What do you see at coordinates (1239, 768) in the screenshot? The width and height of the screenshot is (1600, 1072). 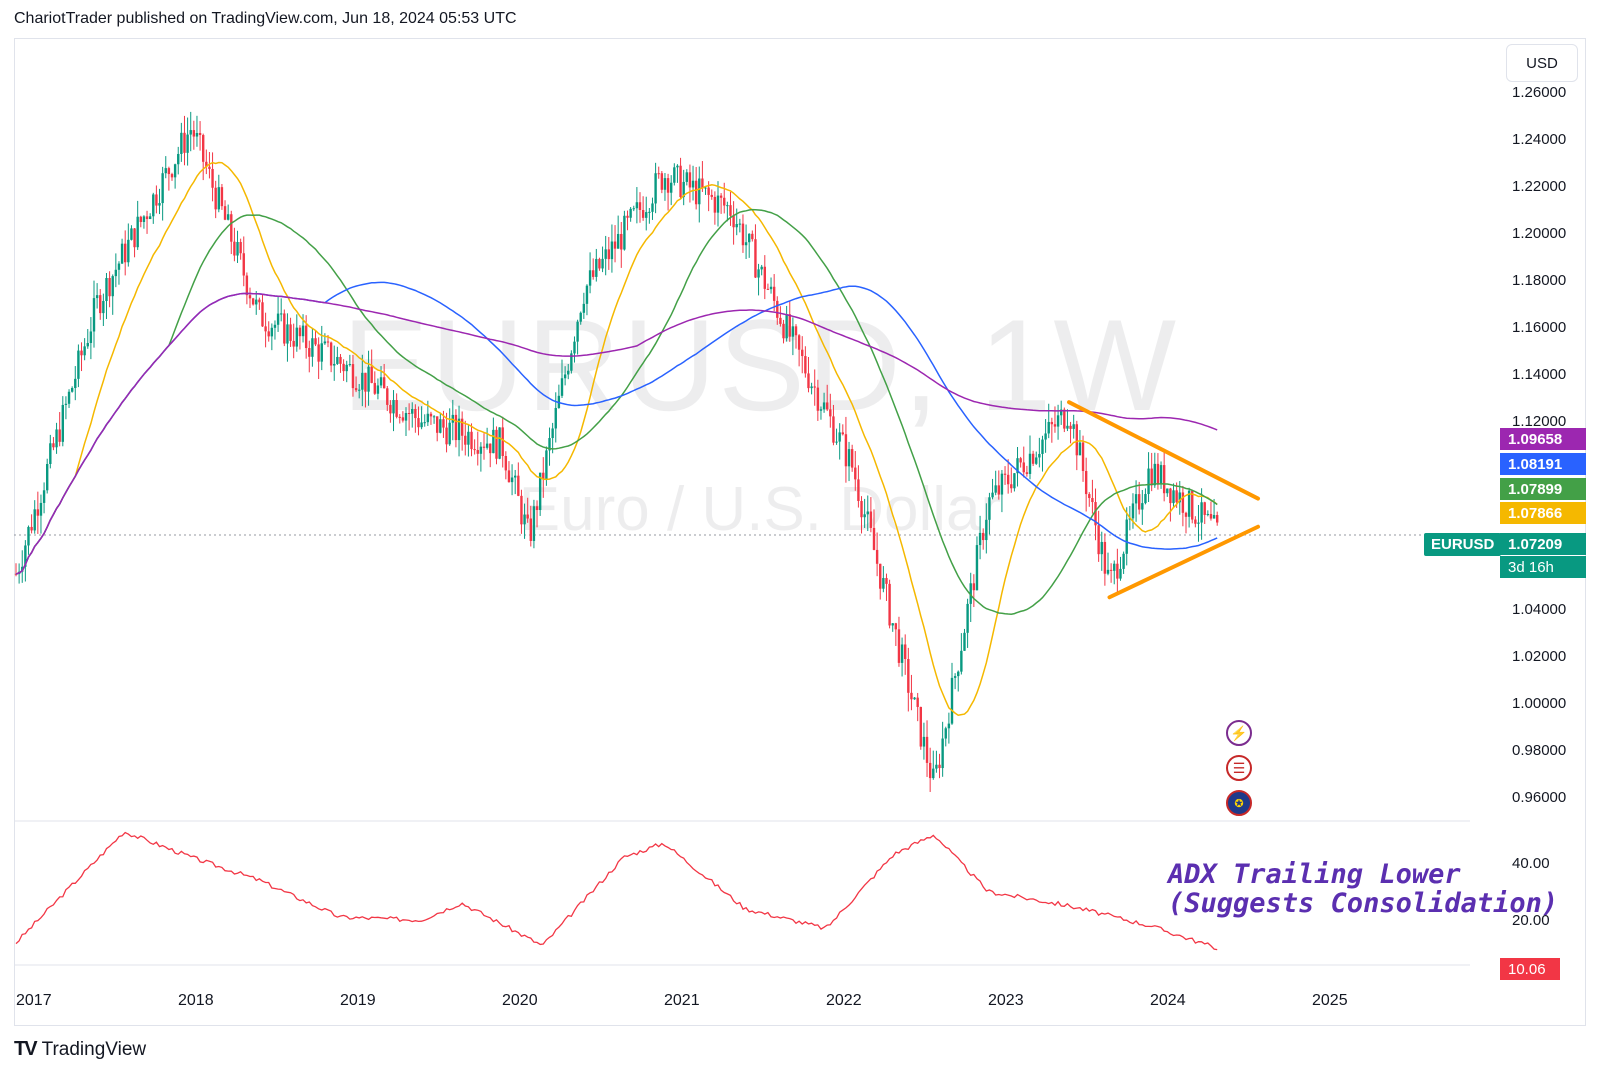 I see `us-flag-icon: ☰` at bounding box center [1239, 768].